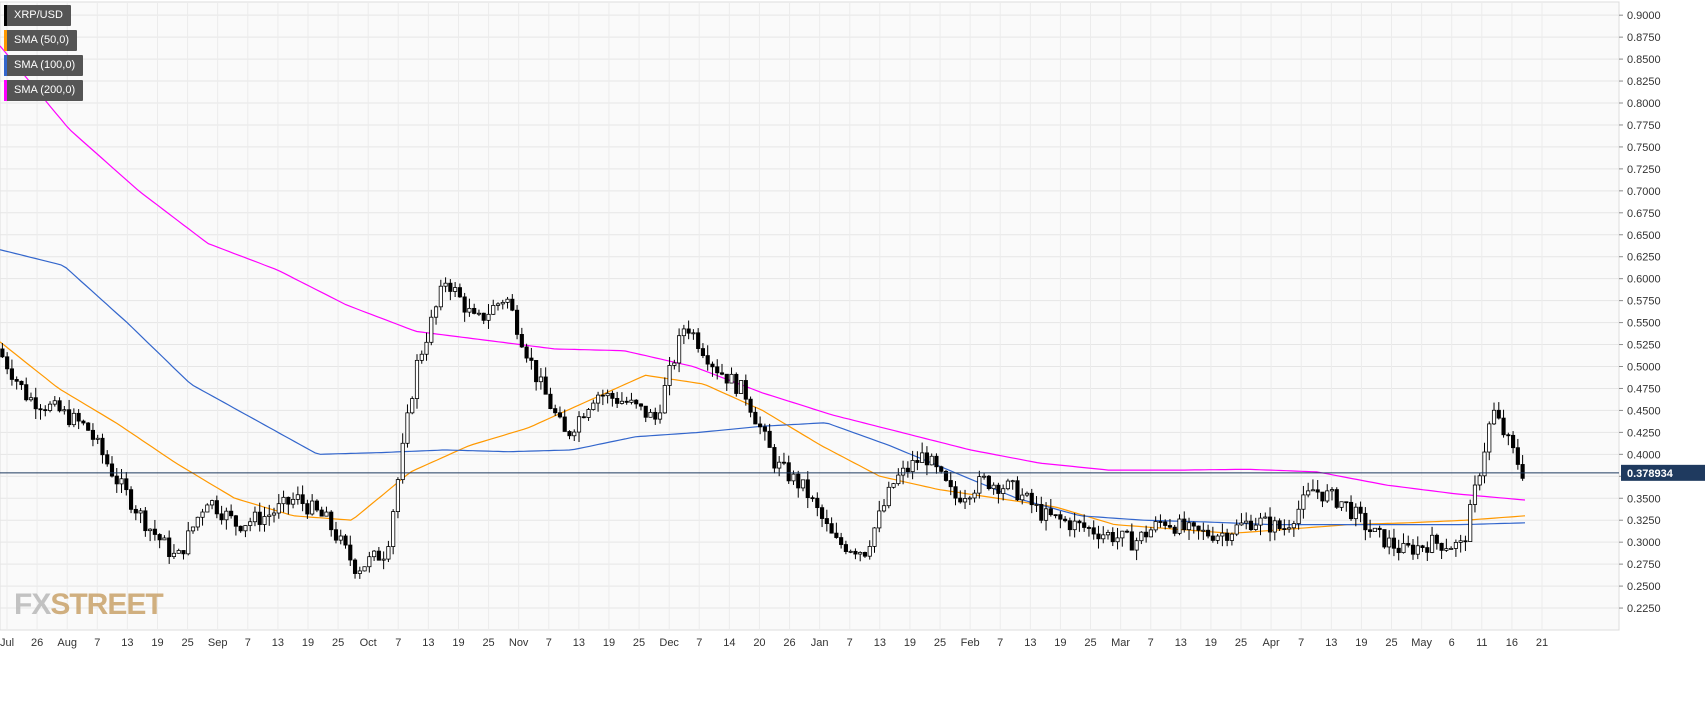 Image resolution: width=1707 pixels, height=712 pixels. I want to click on x-tick-label: Oct, so click(368, 643).